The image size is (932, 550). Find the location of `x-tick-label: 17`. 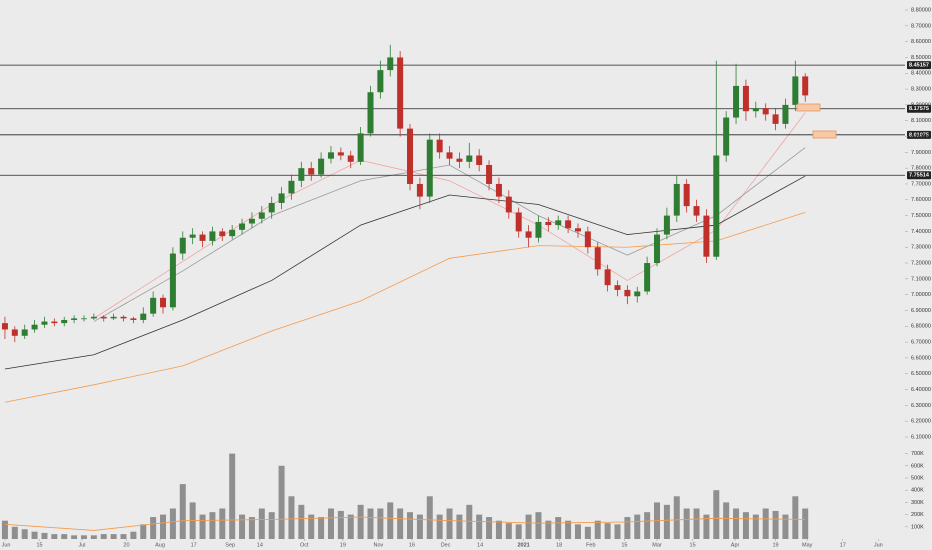

x-tick-label: 17 is located at coordinates (843, 545).